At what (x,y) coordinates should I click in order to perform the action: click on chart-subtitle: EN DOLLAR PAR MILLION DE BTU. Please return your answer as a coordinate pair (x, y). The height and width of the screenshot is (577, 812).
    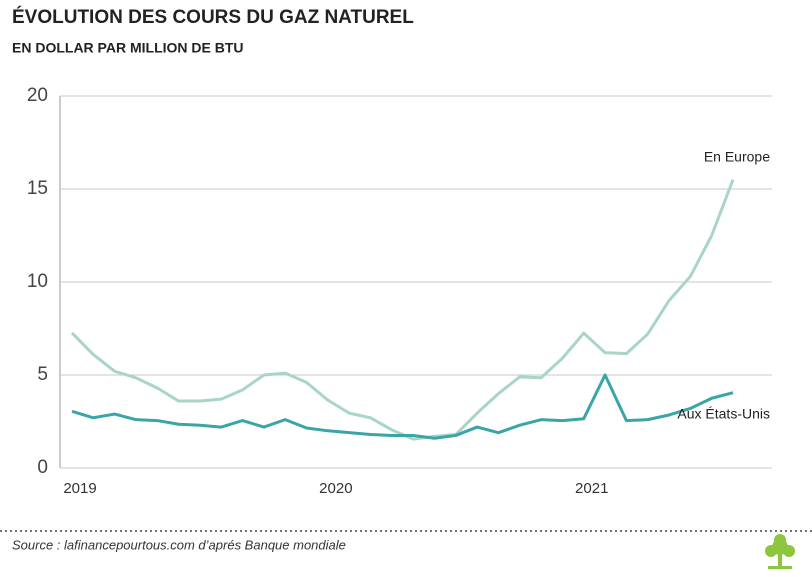
    Looking at the image, I should click on (128, 48).